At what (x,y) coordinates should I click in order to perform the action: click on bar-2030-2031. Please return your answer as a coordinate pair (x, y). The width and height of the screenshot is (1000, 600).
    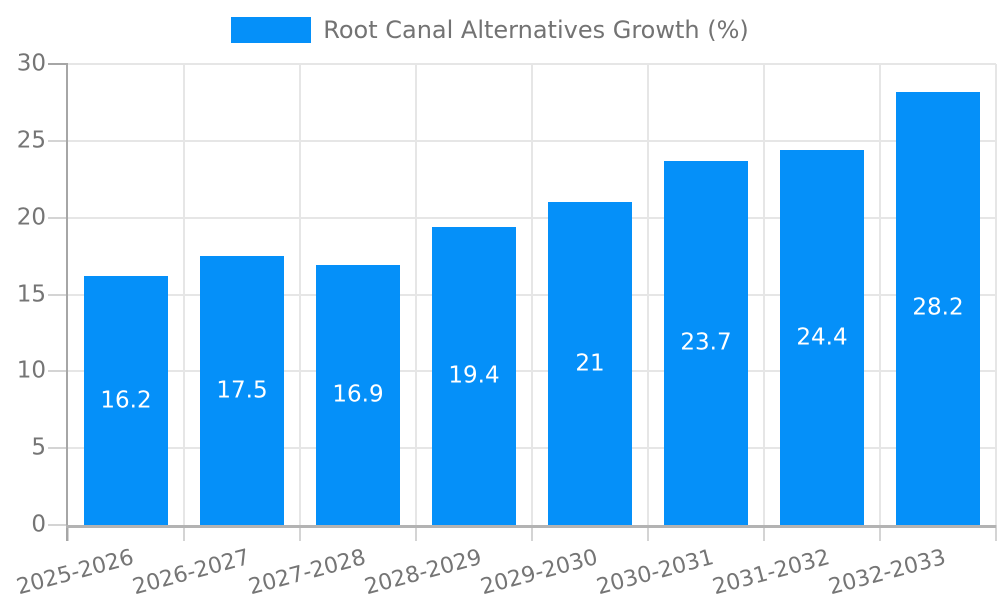
    Looking at the image, I should click on (706, 342).